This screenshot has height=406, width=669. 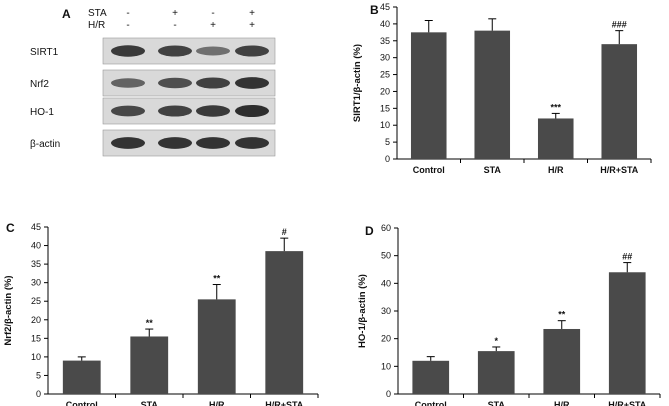 What do you see at coordinates (66, 14) in the screenshot?
I see `panel-letter-a: A` at bounding box center [66, 14].